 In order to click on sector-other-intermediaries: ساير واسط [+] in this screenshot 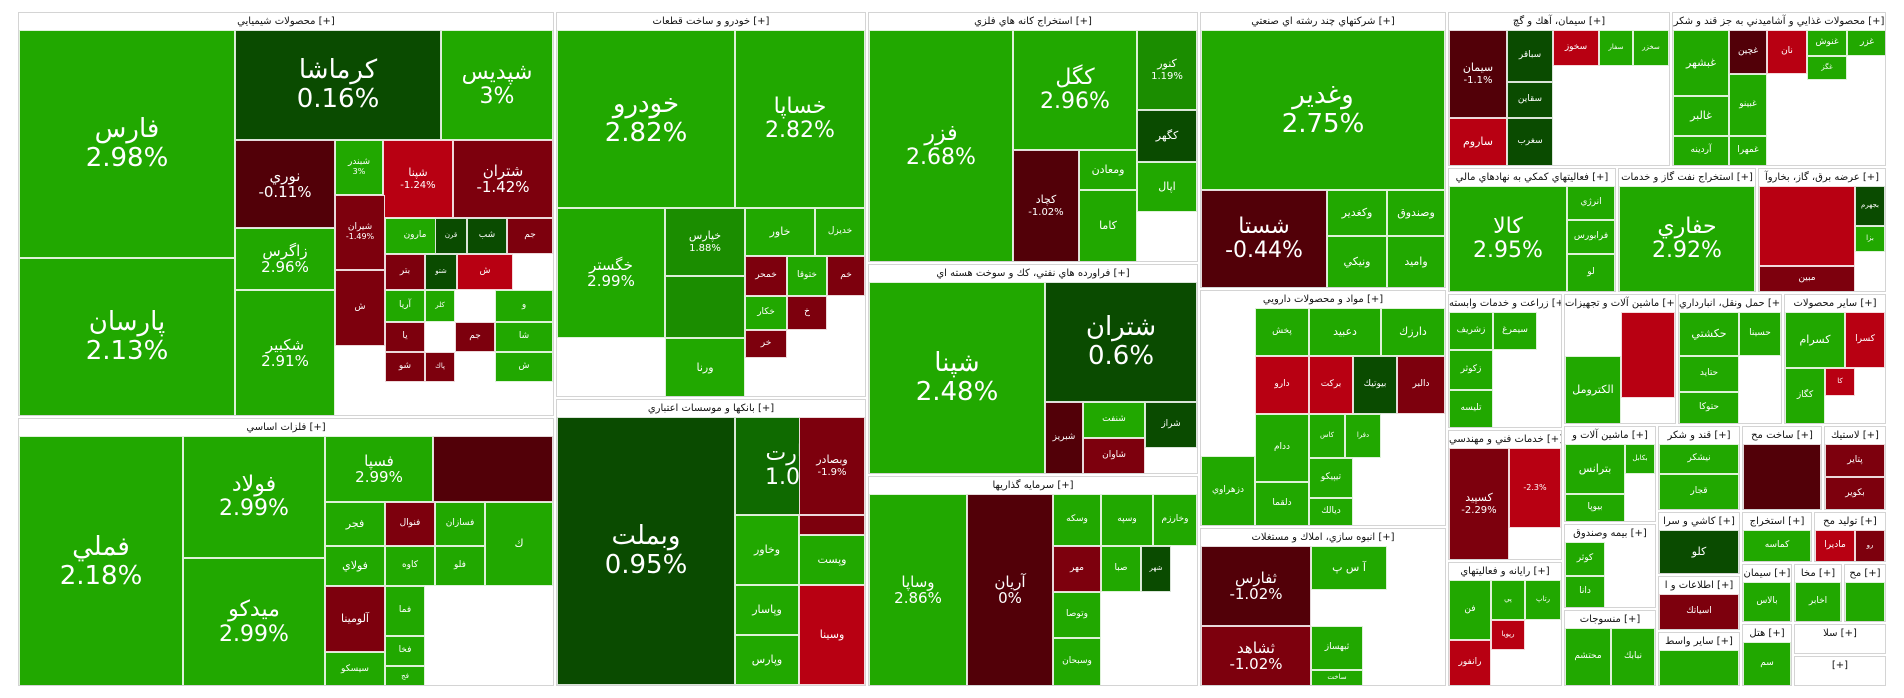, I will do `click(1699, 659)`.